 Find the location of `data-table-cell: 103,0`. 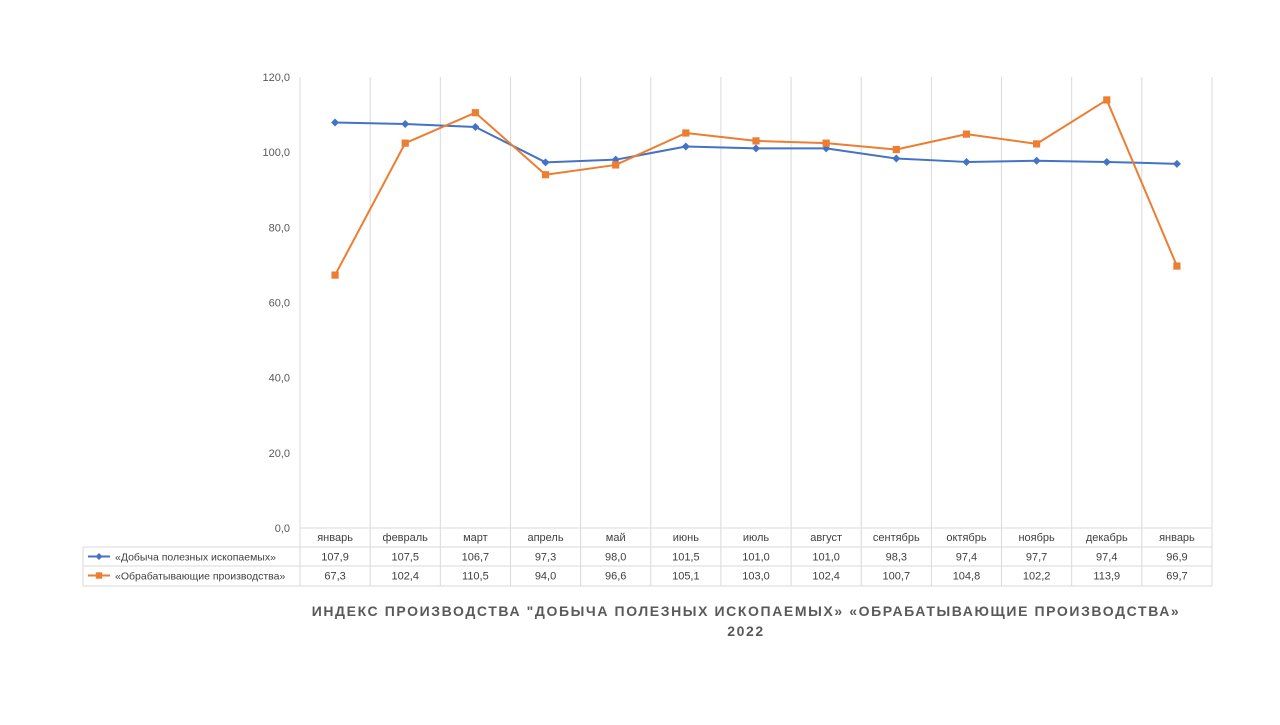

data-table-cell: 103,0 is located at coordinates (756, 577).